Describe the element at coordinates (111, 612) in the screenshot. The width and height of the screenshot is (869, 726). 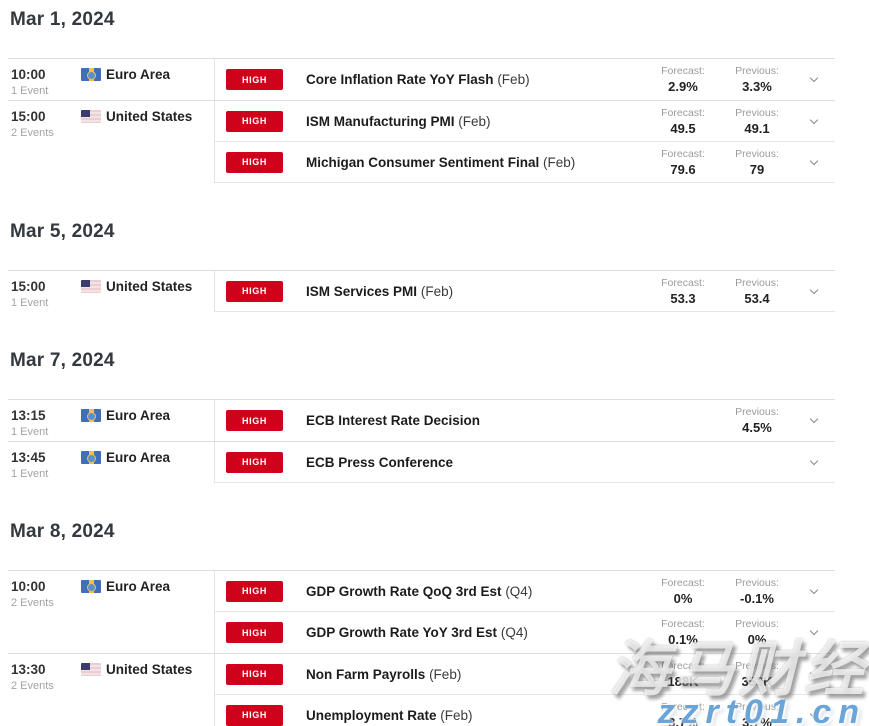
I see `time-country-cell: 10:00 2 Events Euro Area` at that location.